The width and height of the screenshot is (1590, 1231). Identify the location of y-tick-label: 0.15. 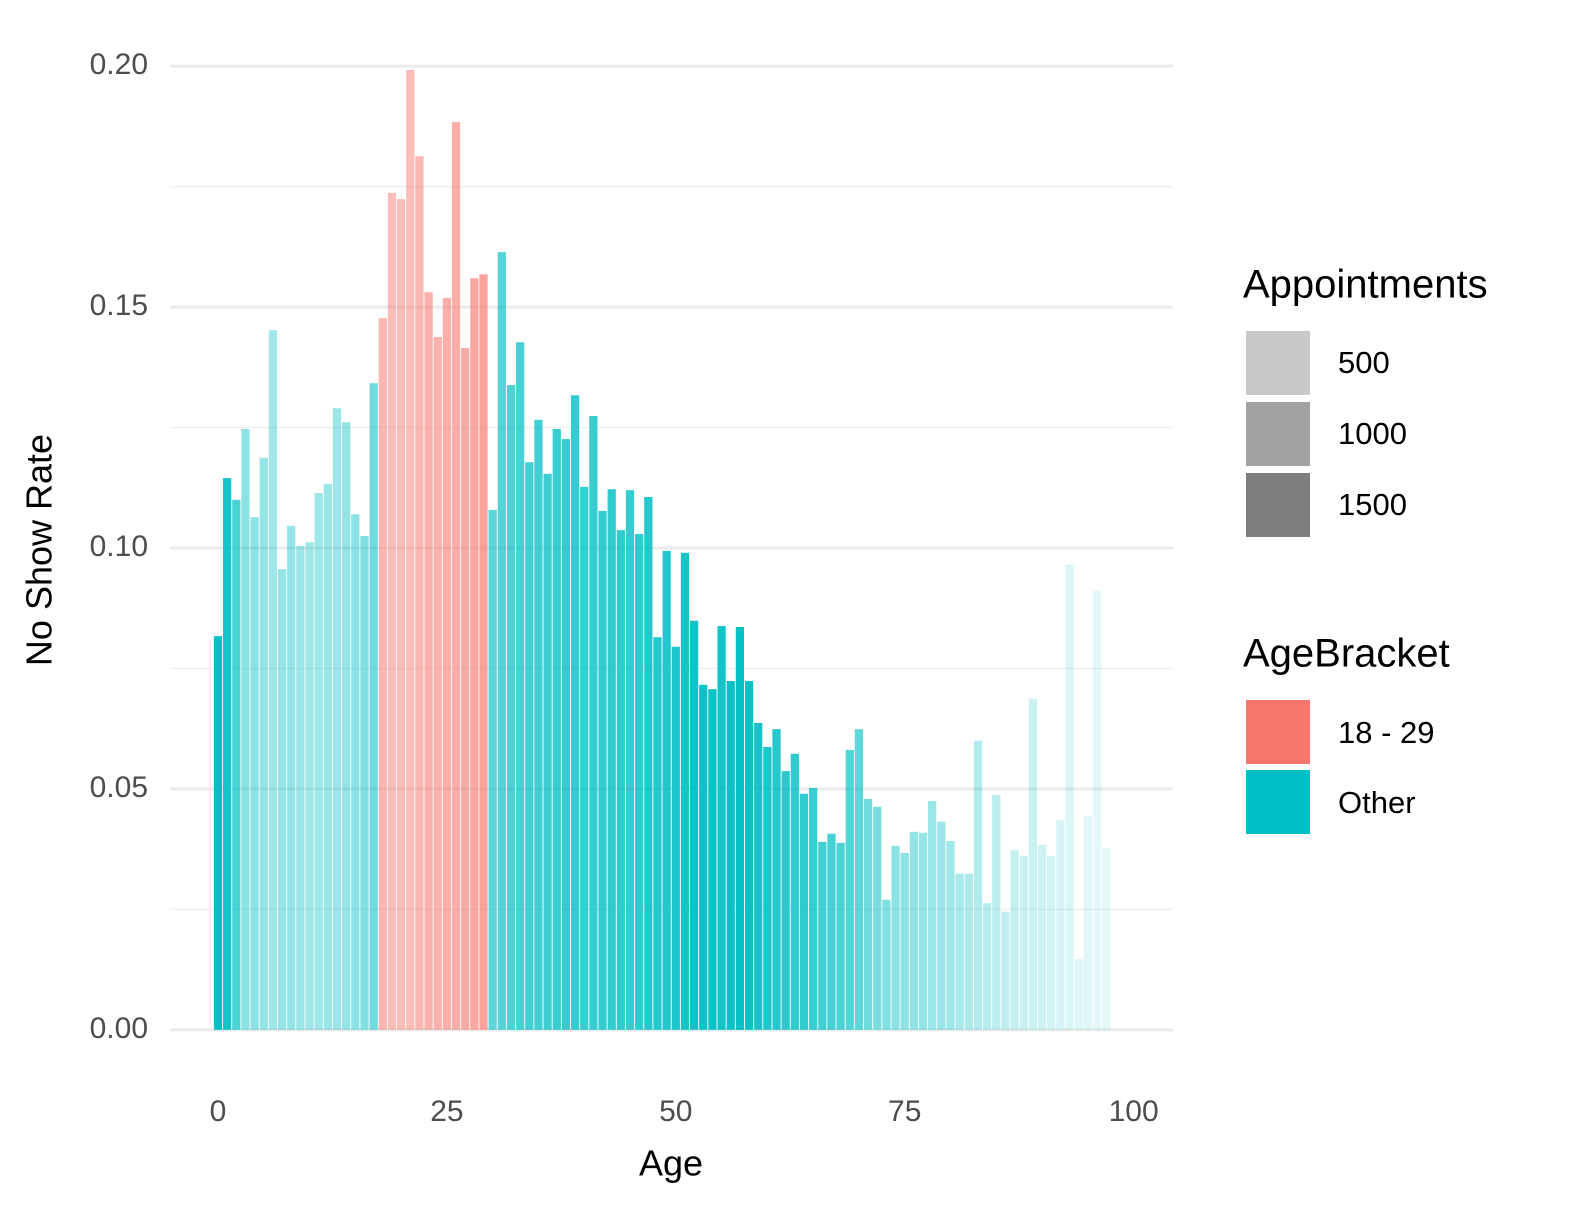
(119, 305).